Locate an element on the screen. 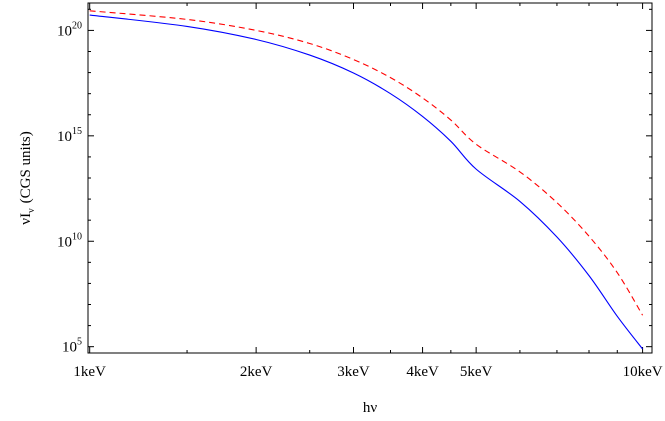 This screenshot has height=421, width=665. x-tick-label: 2keV is located at coordinates (256, 372).